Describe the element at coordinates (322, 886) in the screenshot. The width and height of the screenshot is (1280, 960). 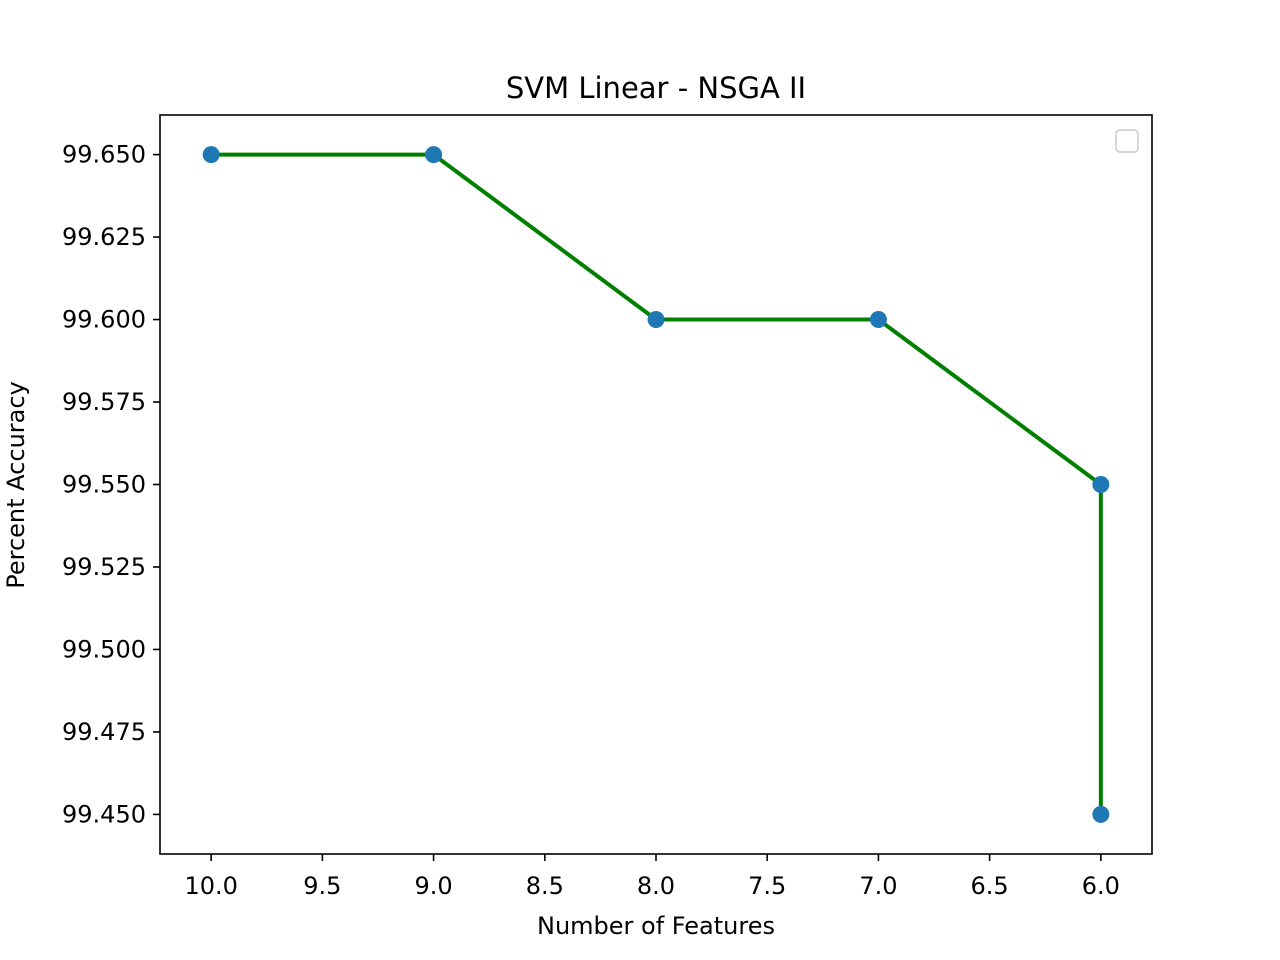
I see `x-tick-label: 9.5` at that location.